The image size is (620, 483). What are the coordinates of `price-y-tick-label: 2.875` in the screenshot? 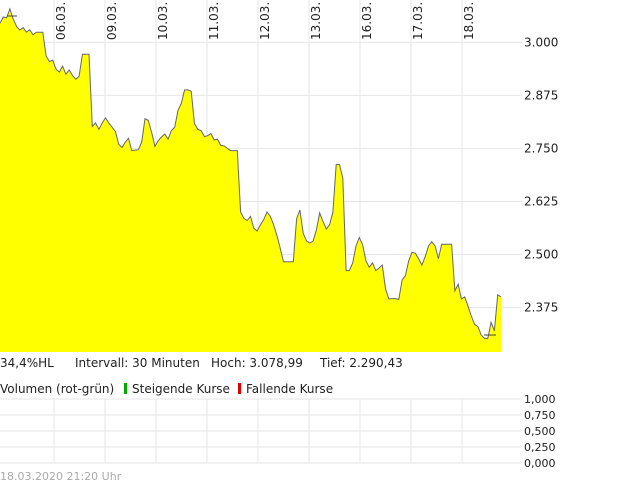 It's located at (541, 95).